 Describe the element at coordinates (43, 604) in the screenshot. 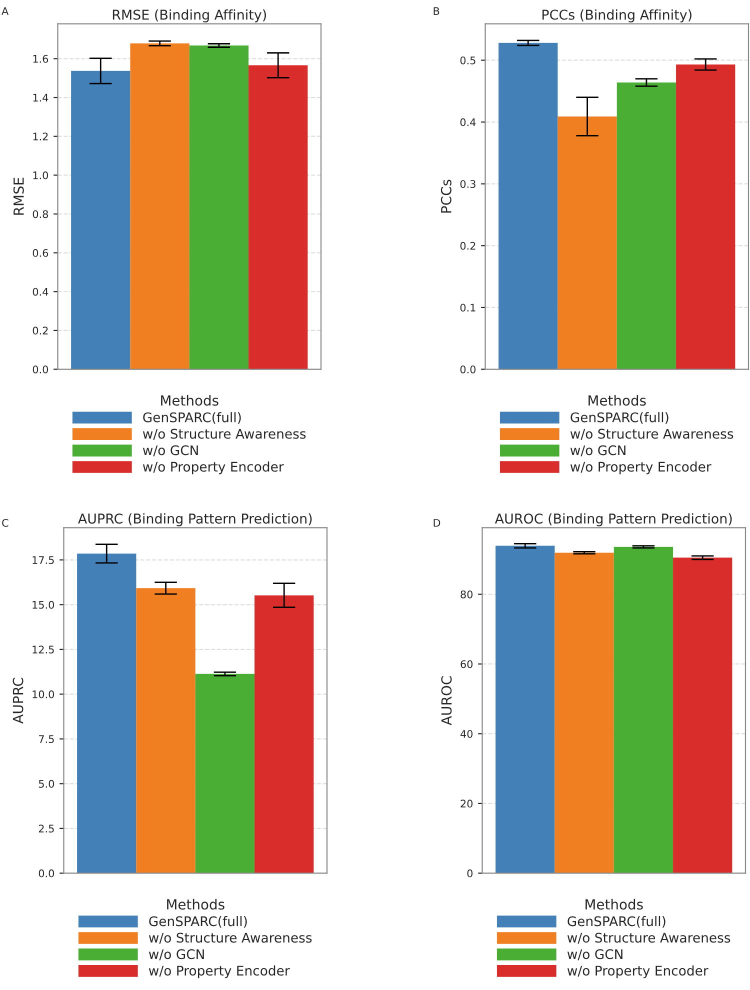

I see `y-tick-label: 15.0` at that location.